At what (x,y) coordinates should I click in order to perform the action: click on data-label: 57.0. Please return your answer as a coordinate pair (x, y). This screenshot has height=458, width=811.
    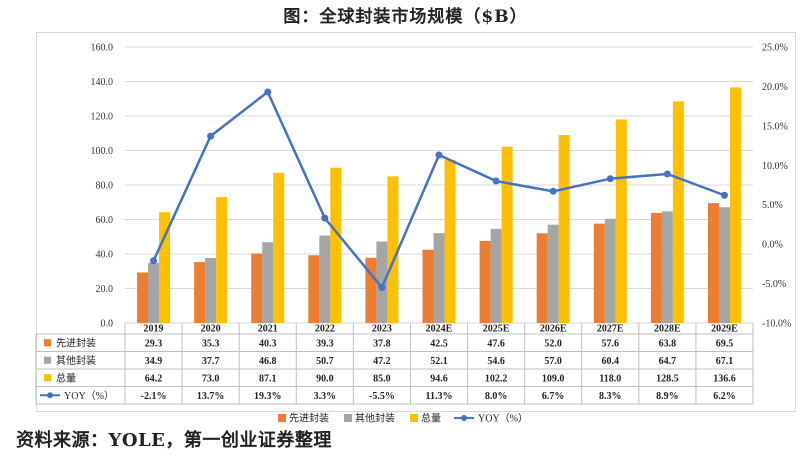
    Looking at the image, I should click on (553, 361).